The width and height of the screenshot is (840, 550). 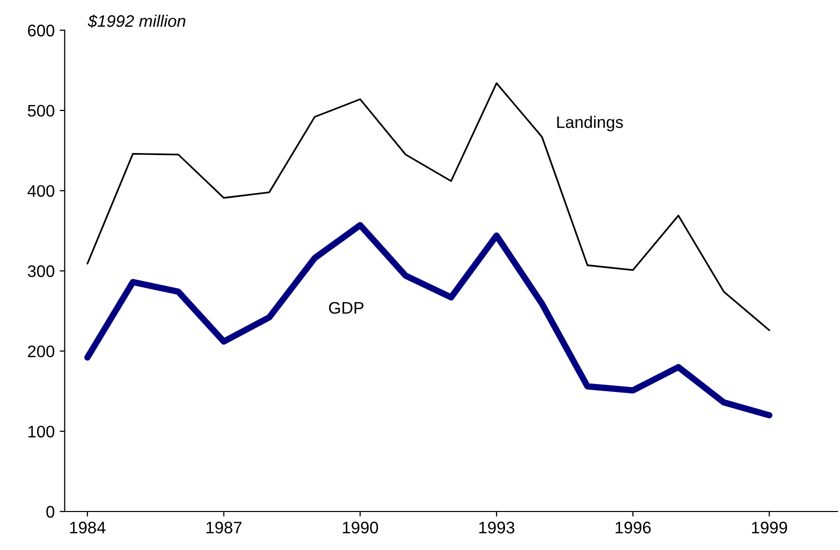 What do you see at coordinates (224, 528) in the screenshot?
I see `x-tick-label: 1987` at bounding box center [224, 528].